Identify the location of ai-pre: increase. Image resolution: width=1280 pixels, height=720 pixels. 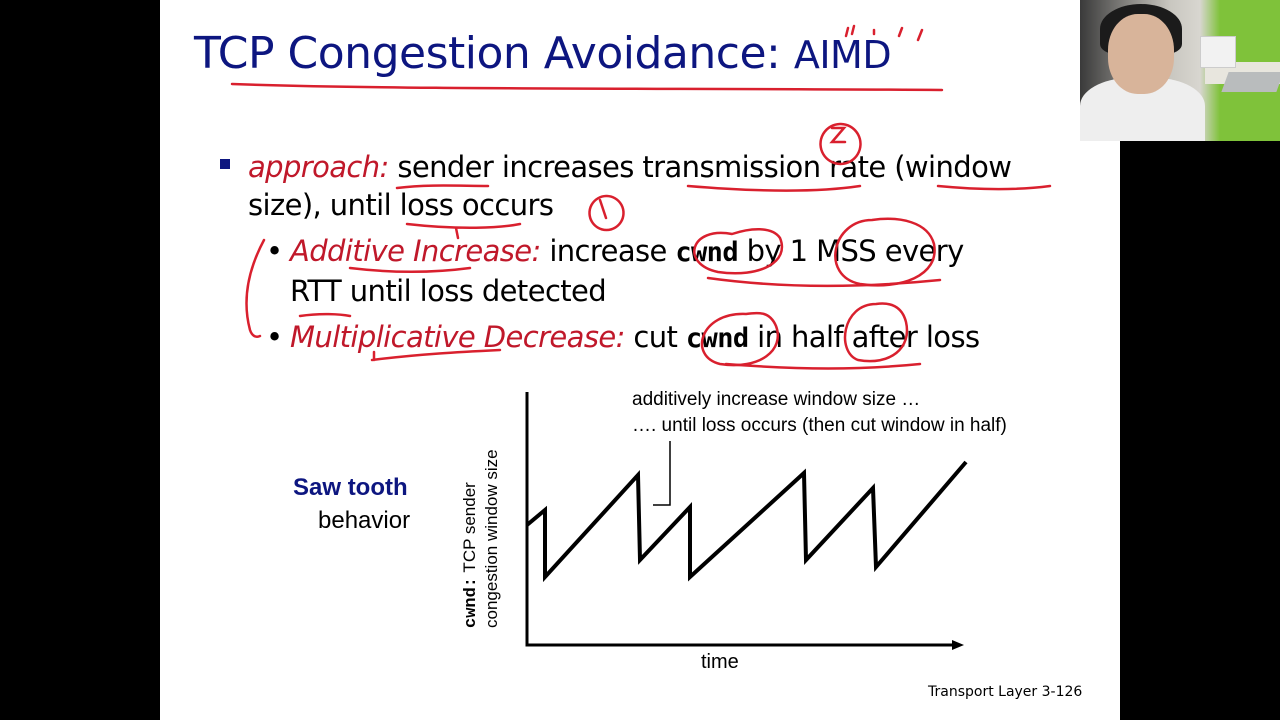
(608, 251).